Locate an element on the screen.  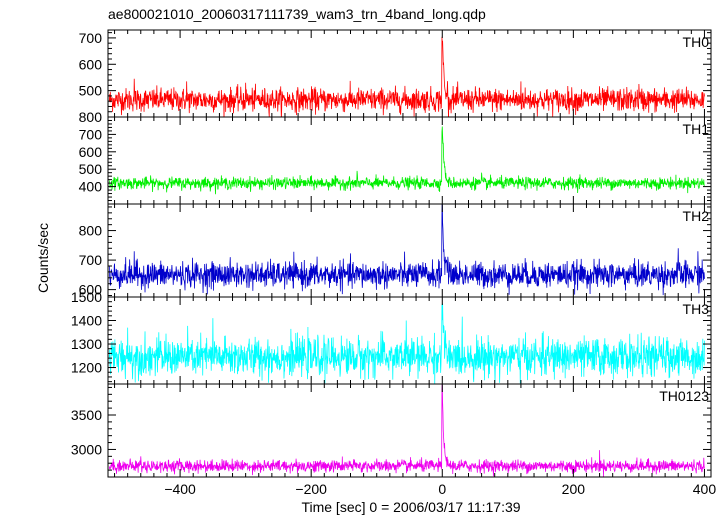
panel-label-th0123: TH0123 is located at coordinates (684, 396).